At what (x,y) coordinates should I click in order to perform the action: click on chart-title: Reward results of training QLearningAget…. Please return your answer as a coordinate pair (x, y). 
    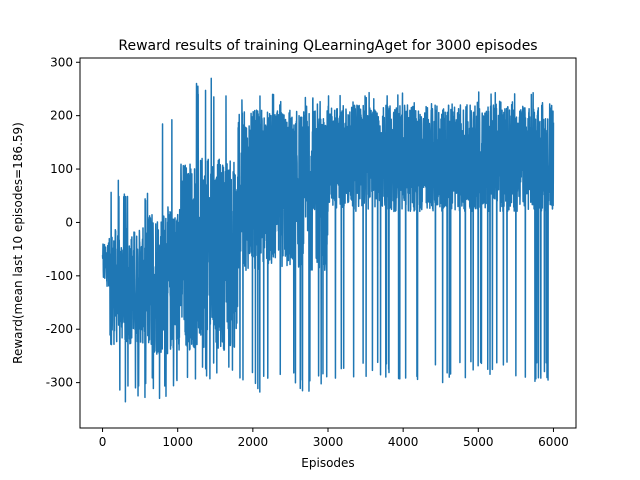
    Looking at the image, I should click on (327, 46).